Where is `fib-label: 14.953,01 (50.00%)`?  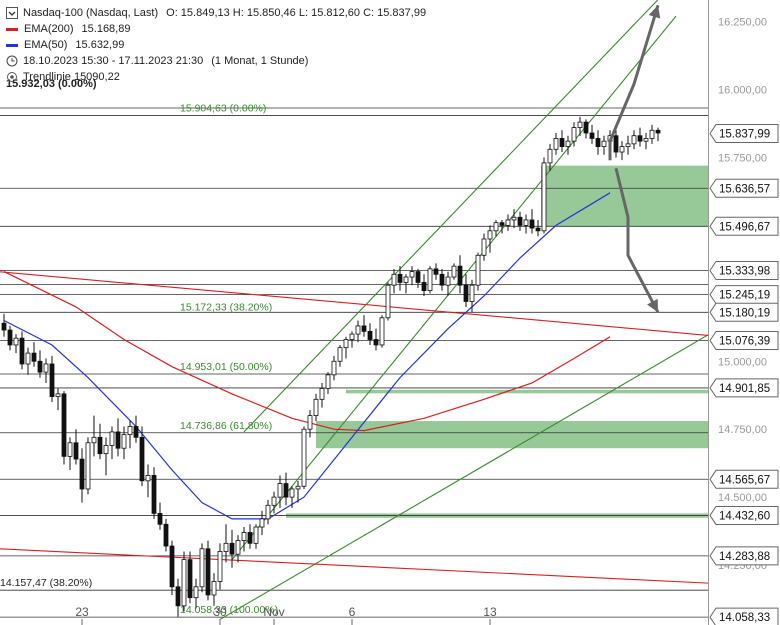
fib-label: 14.953,01 (50.00%) is located at coordinates (226, 367).